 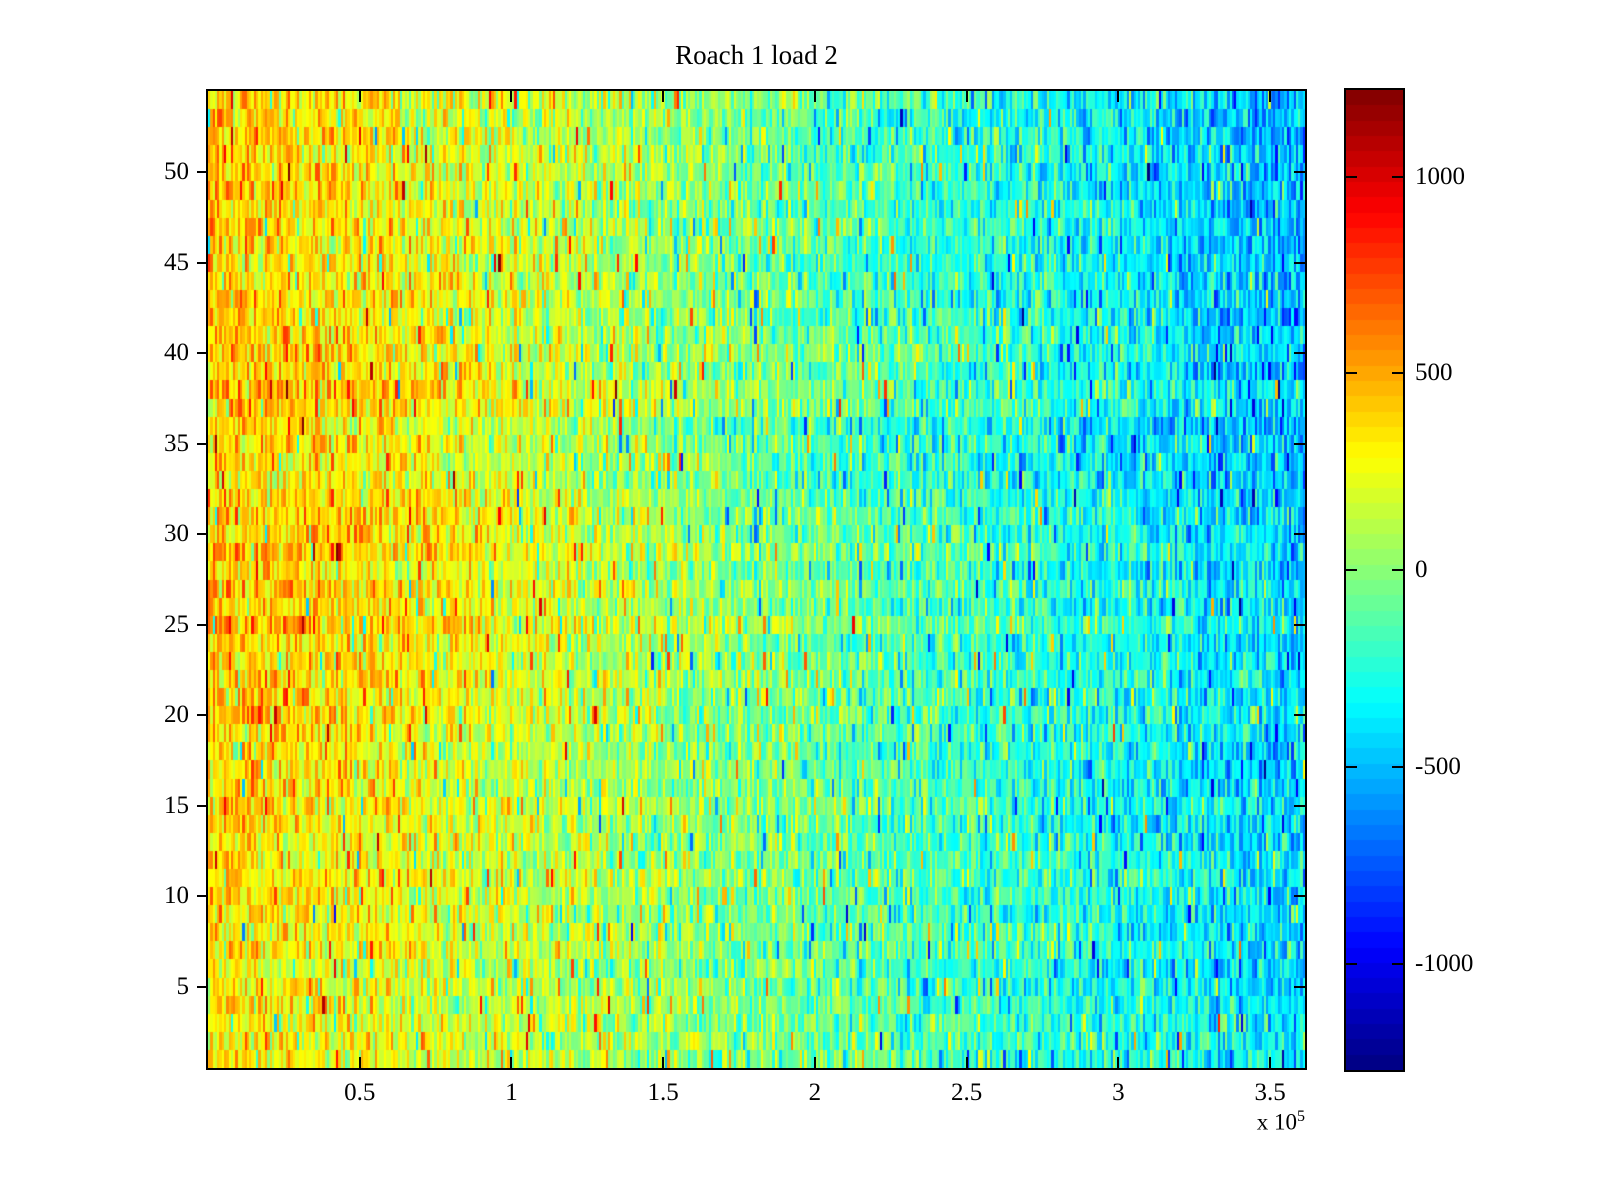 I want to click on x-axis-tick-label: 3.5, so click(x=1270, y=1092).